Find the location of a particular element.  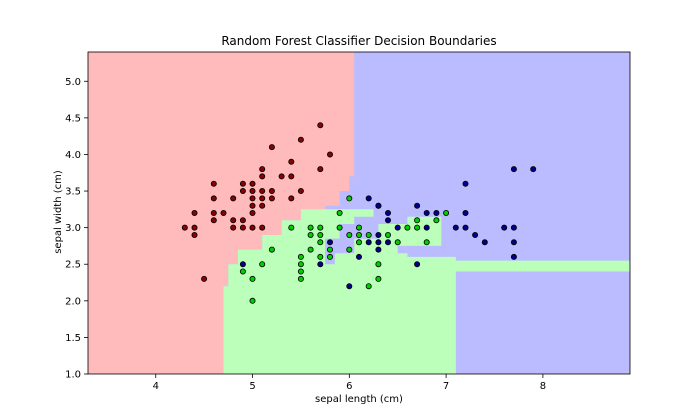

y-tick-label: 3.5 is located at coordinates (73, 192).